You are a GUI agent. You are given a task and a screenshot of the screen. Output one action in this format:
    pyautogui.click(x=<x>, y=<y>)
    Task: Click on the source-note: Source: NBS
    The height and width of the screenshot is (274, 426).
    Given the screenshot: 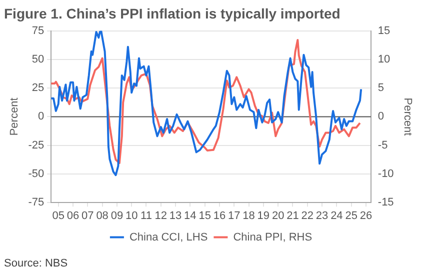 What is the action you would take?
    pyautogui.click(x=36, y=263)
    